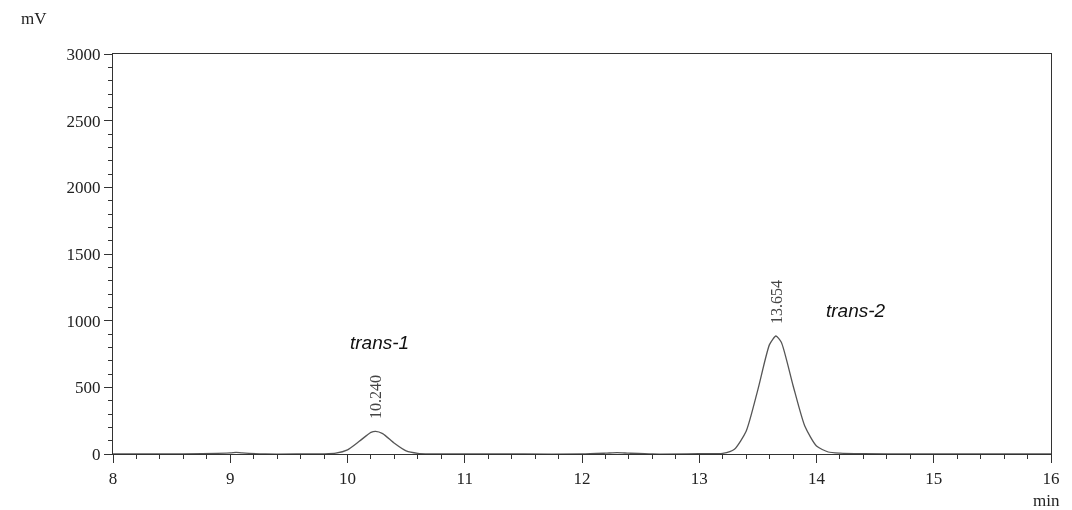 The width and height of the screenshot is (1072, 510). Describe the element at coordinates (83, 121) in the screenshot. I see `y-tick-label: 2500` at that location.